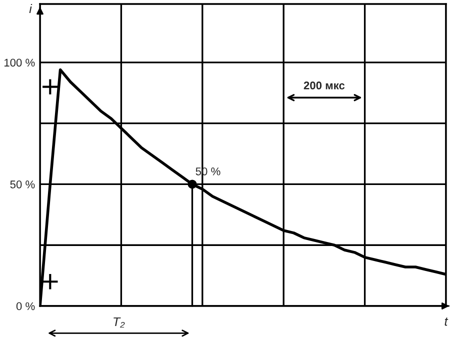 Image resolution: width=450 pixels, height=339 pixels. Describe the element at coordinates (446, 322) in the screenshot. I see `x-axis-title: t` at that location.